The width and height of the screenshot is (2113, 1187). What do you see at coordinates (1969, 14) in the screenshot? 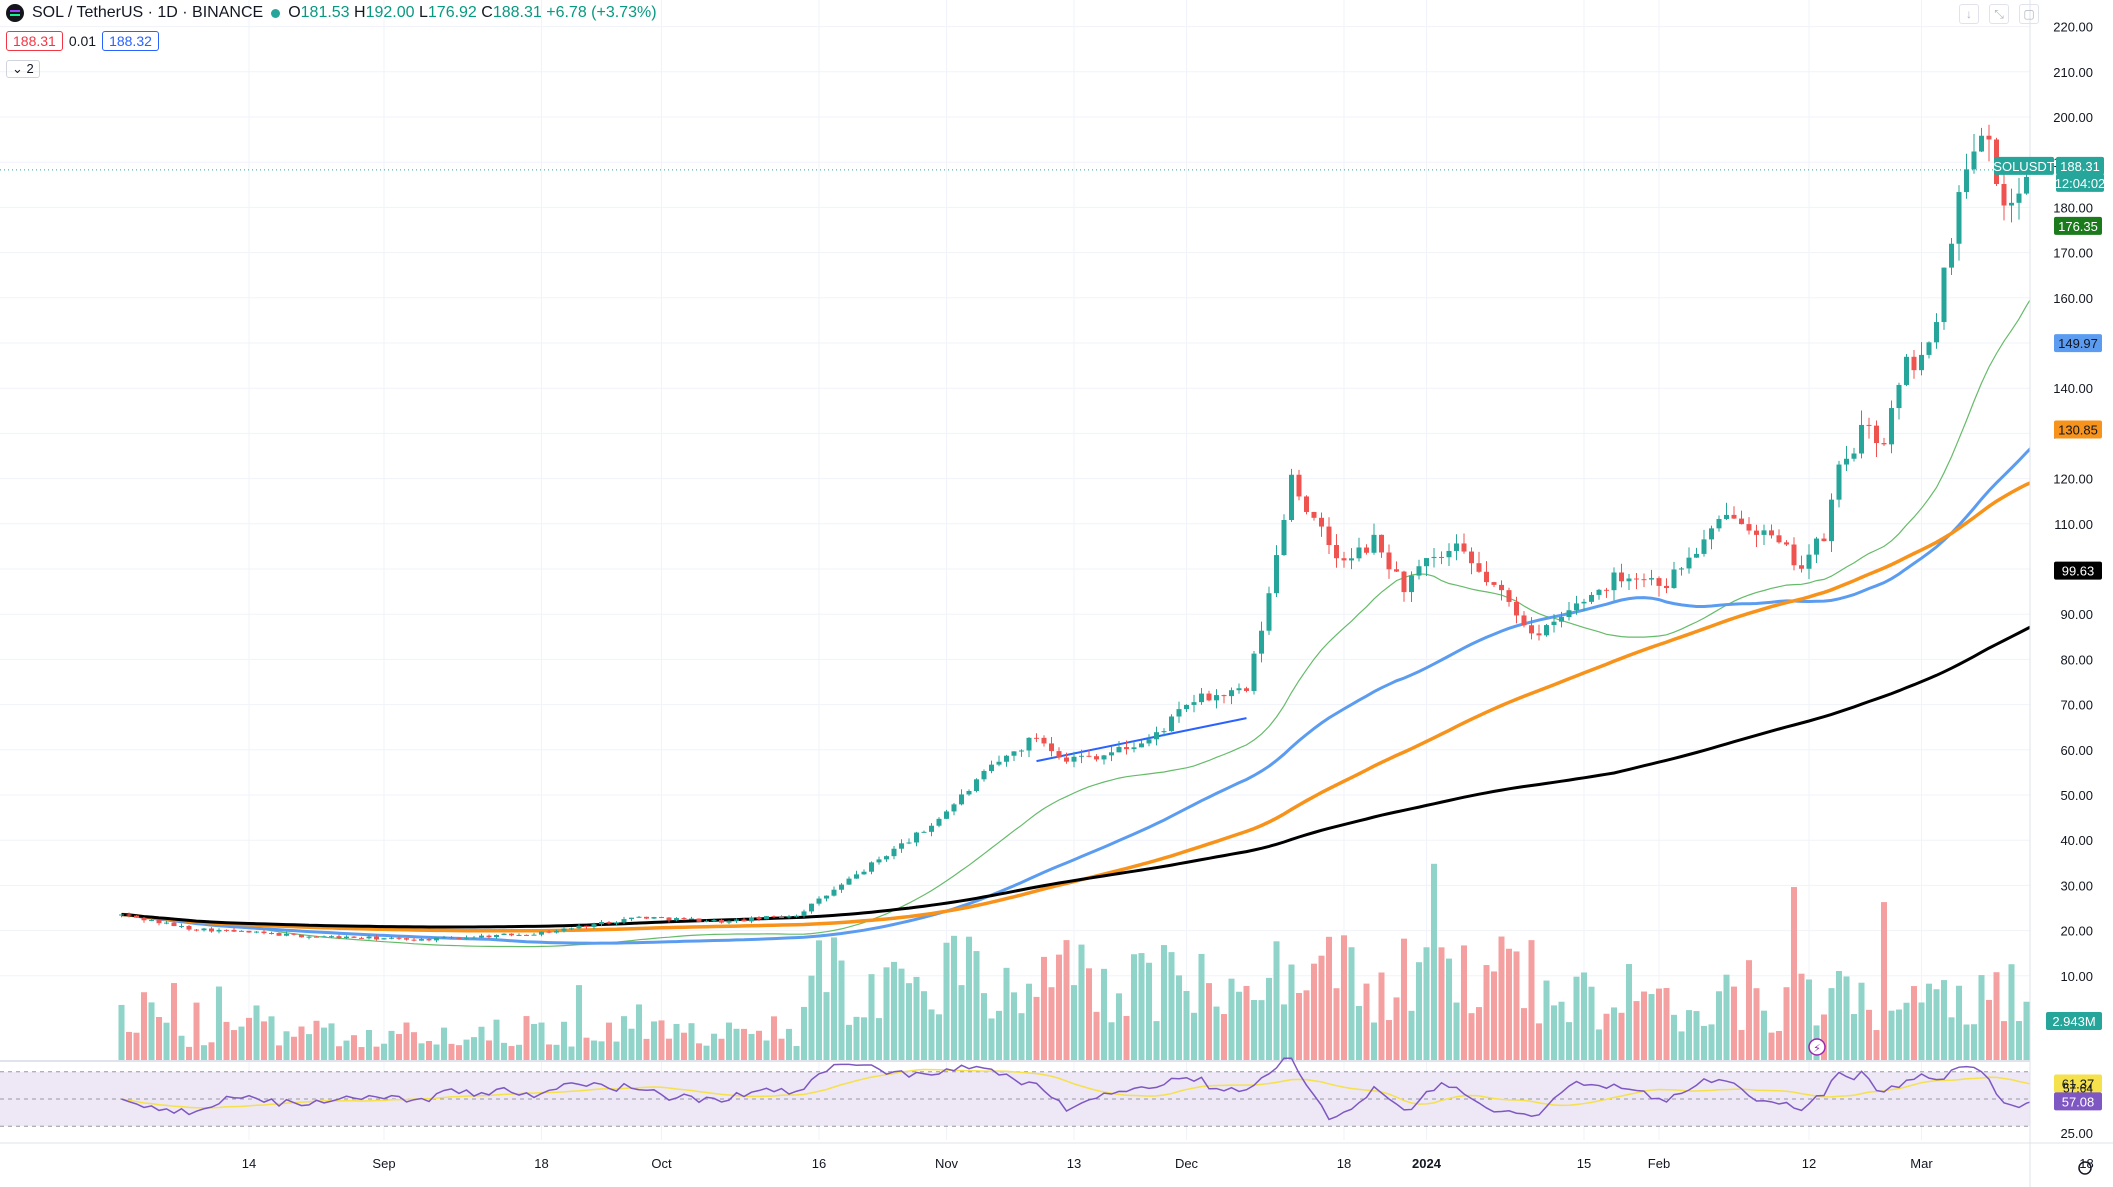
I see `move-pane-down-icon: ↓` at bounding box center [1969, 14].